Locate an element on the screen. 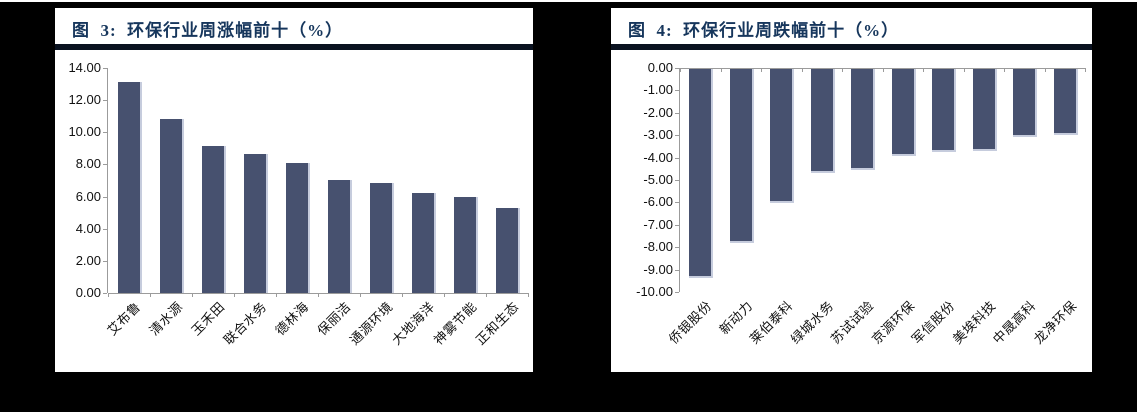 The height and width of the screenshot is (412, 1137). y-axis-label: 12.00 is located at coordinates (84, 100).